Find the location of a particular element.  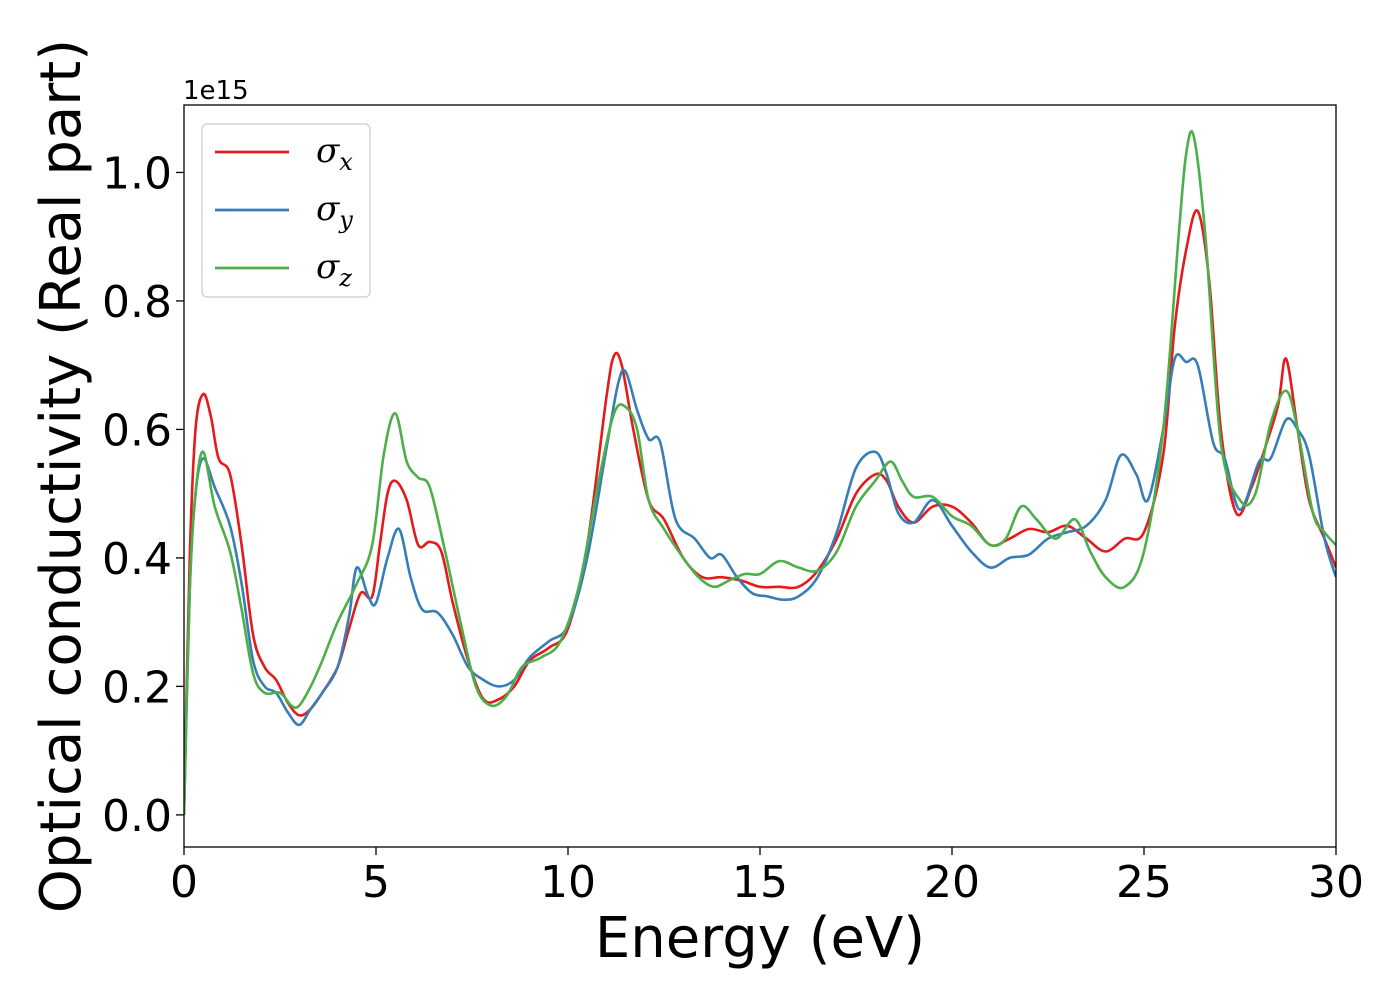

x-axis-label: Energy (eV) is located at coordinates (760, 938).